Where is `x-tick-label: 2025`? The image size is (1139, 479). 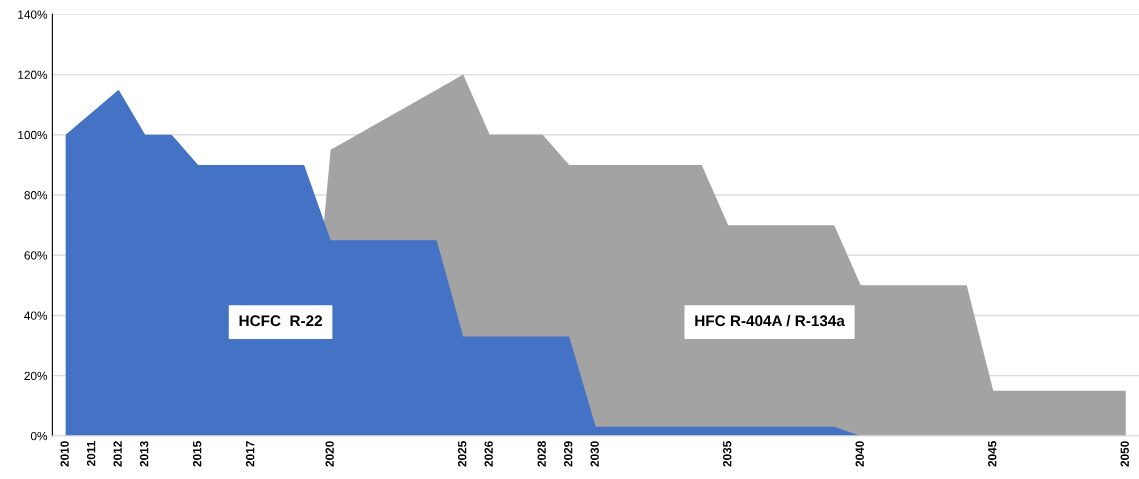 x-tick-label: 2025 is located at coordinates (462, 454).